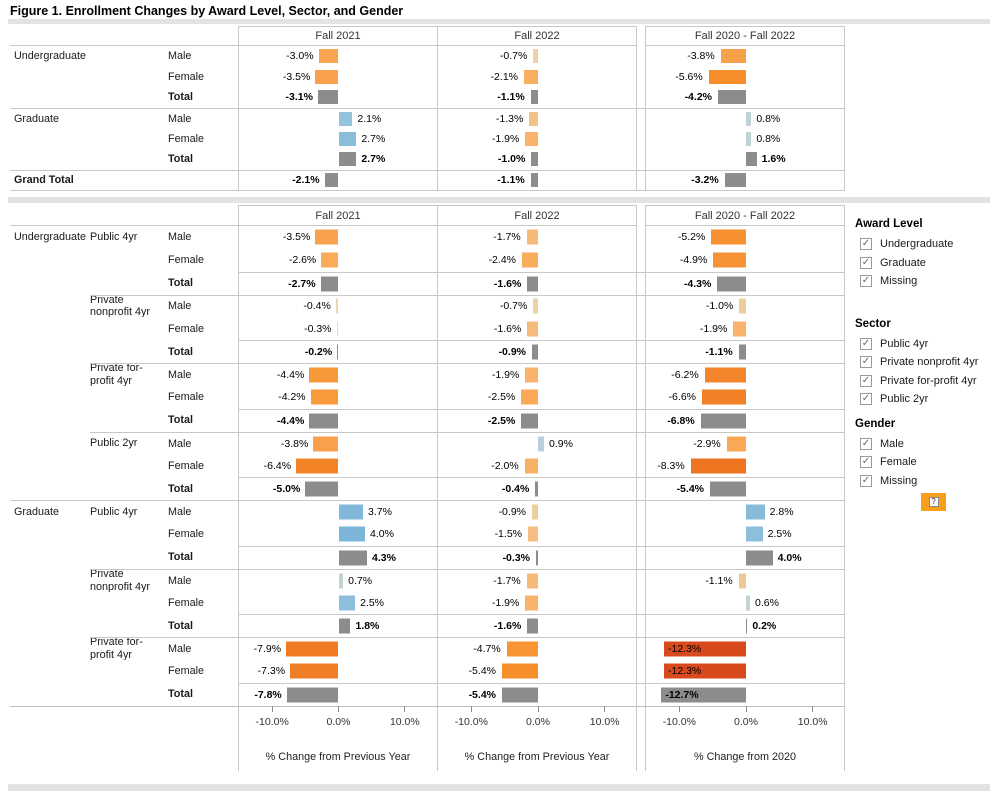 Image resolution: width=998 pixels, height=791 pixels. I want to click on filter-item-female: ✓ Female, so click(926, 462).